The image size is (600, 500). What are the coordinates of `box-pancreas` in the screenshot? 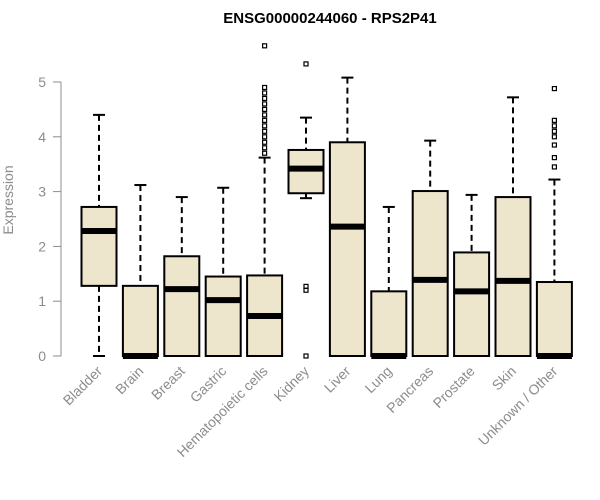 It's located at (430, 248).